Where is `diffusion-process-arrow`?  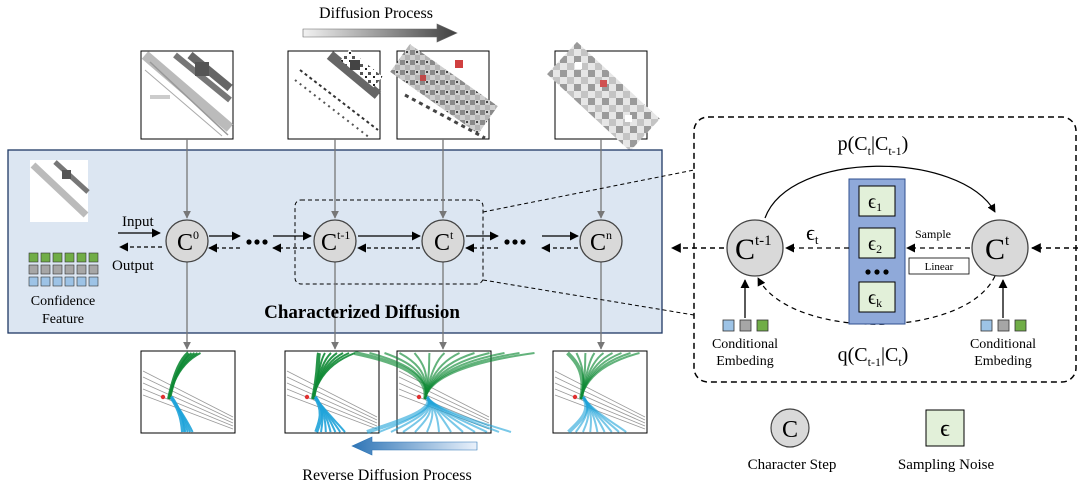 diffusion-process-arrow is located at coordinates (380, 33).